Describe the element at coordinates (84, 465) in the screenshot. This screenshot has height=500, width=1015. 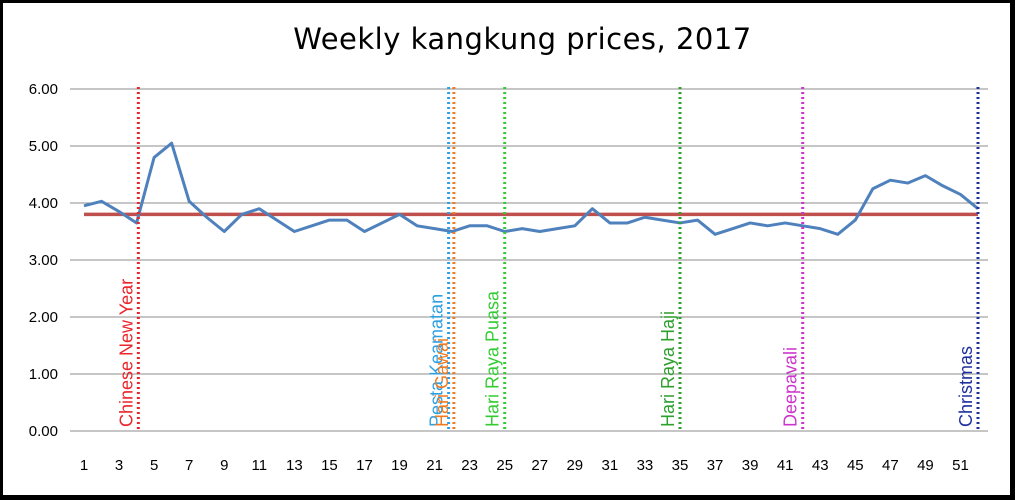
I see `x-tick-label: 1` at that location.